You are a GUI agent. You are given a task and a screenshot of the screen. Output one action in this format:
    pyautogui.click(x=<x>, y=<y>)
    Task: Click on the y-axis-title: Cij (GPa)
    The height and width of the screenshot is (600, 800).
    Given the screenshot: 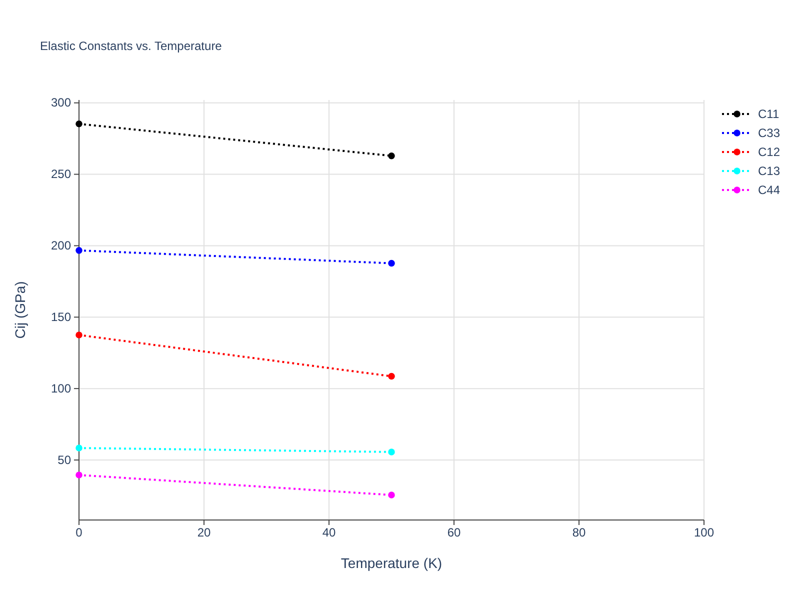 What is the action you would take?
    pyautogui.click(x=20, y=310)
    